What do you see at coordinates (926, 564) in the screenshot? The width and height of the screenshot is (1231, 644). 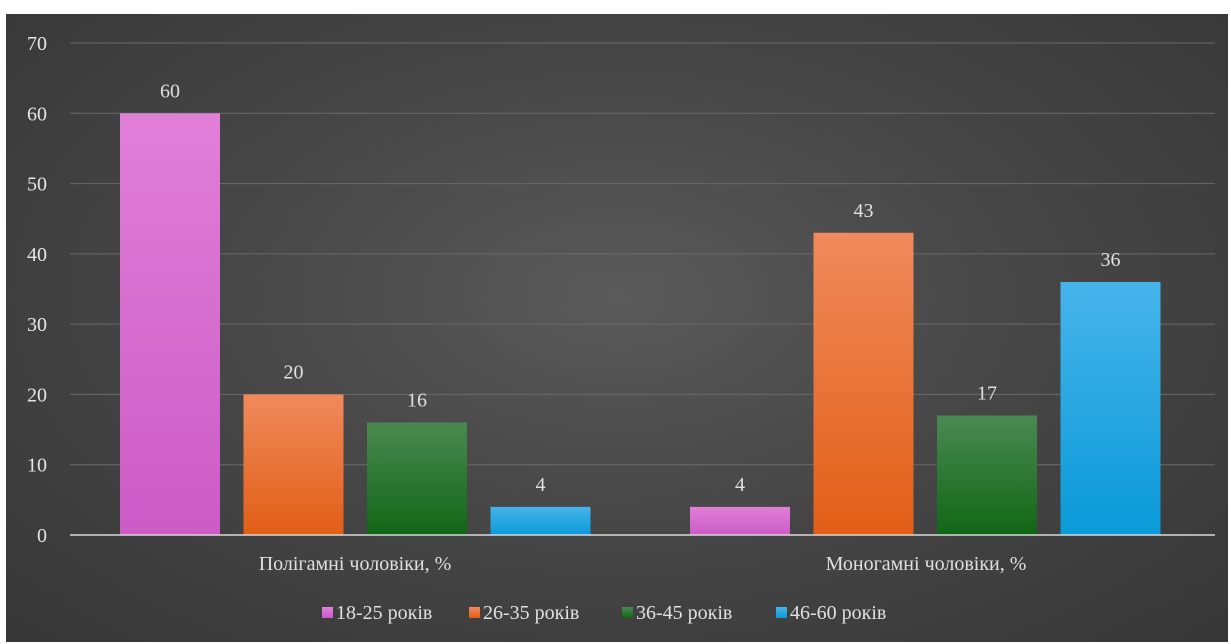 I see `category-label: Моногамні чоловіки, %` at bounding box center [926, 564].